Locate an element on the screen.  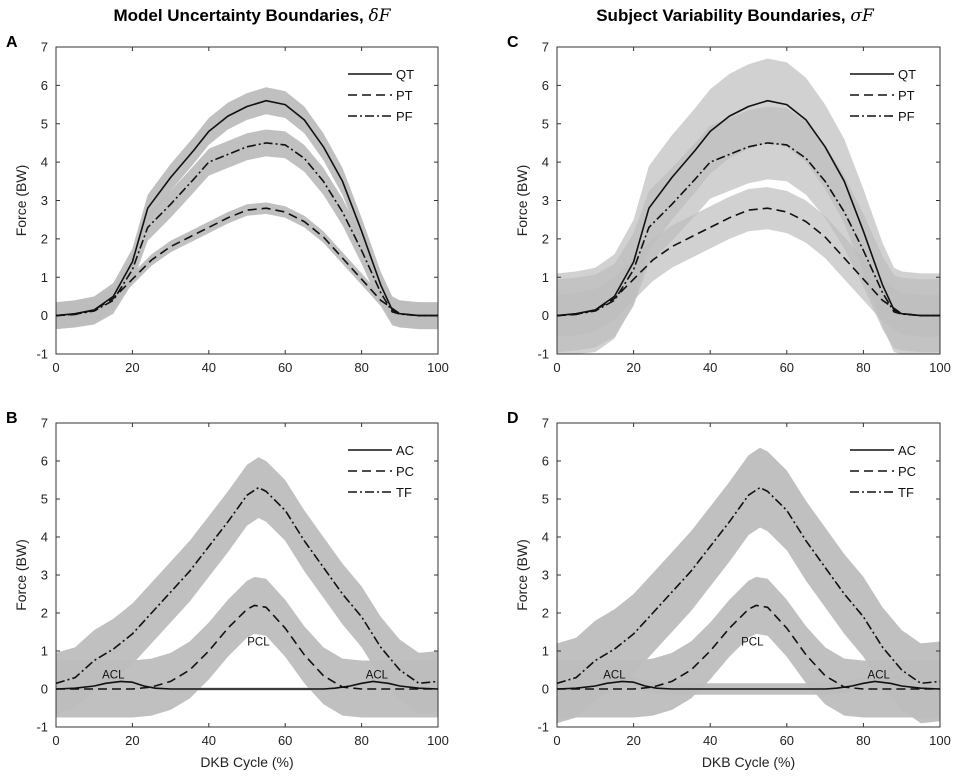
series-line-ac is located at coordinates (748, 685).